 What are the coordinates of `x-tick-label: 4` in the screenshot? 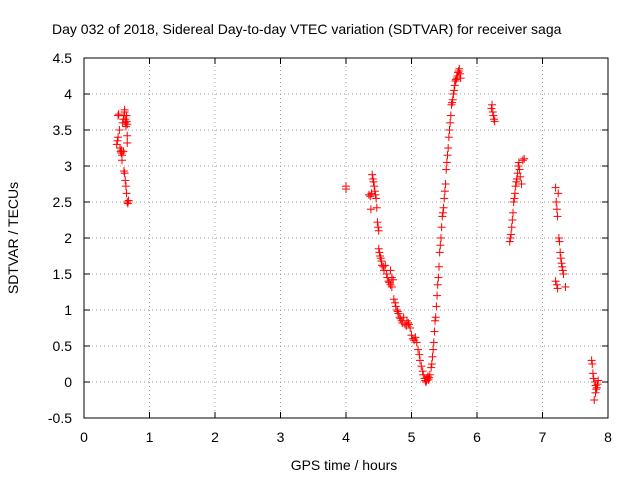 It's located at (346, 437).